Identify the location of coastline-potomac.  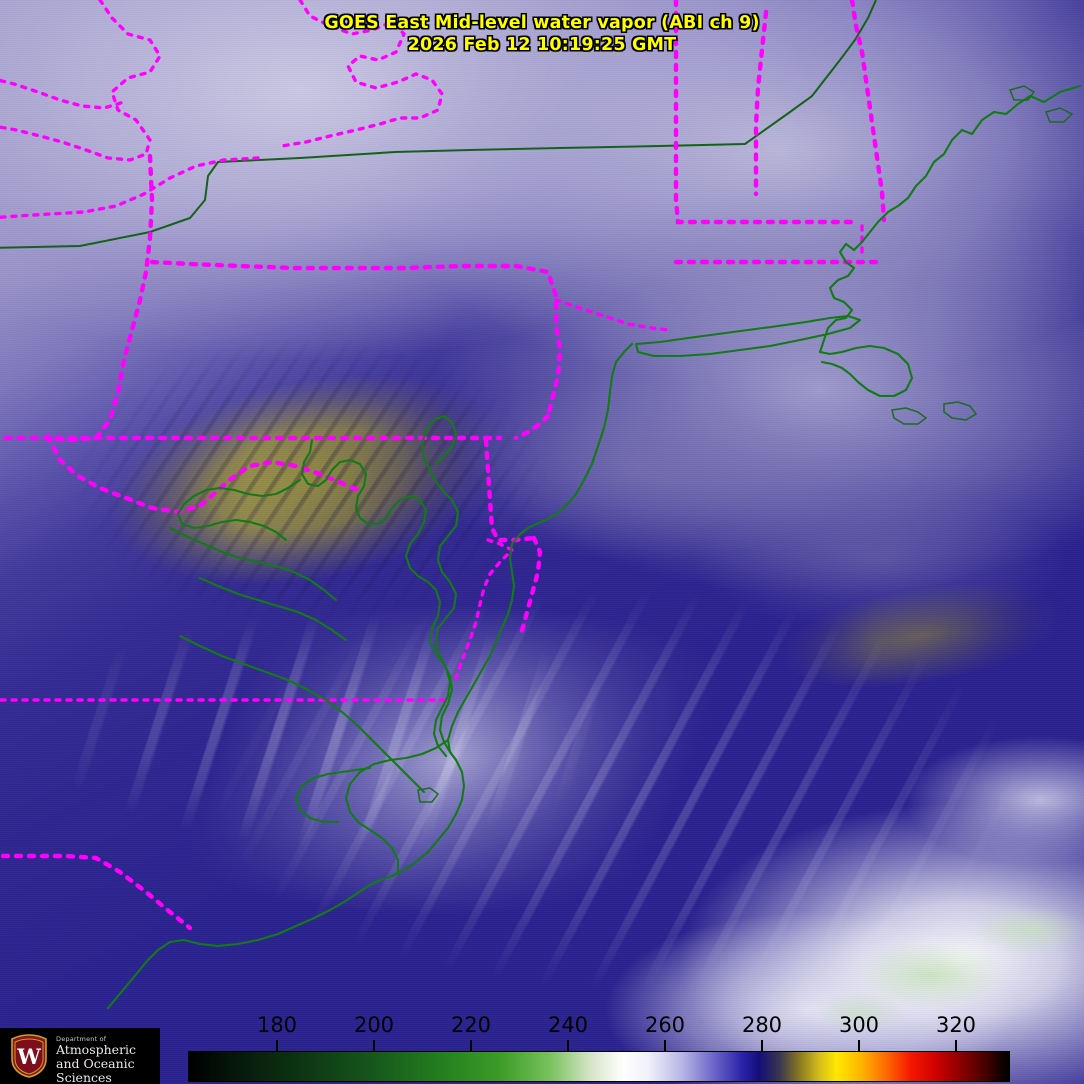
(253, 564).